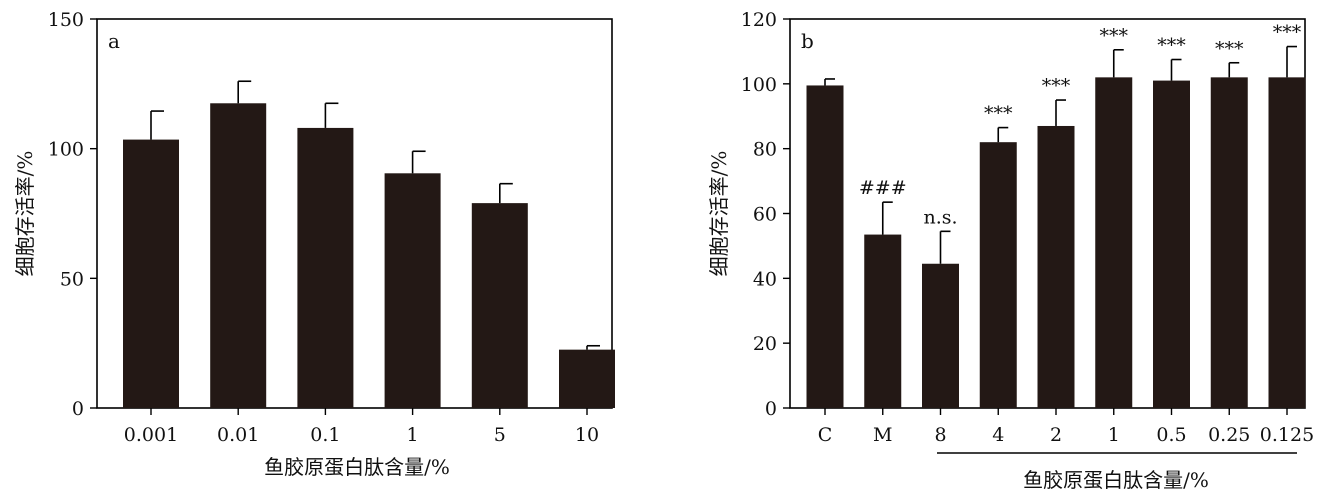 The height and width of the screenshot is (497, 1331). I want to click on y-tick-label: 150, so click(66, 20).